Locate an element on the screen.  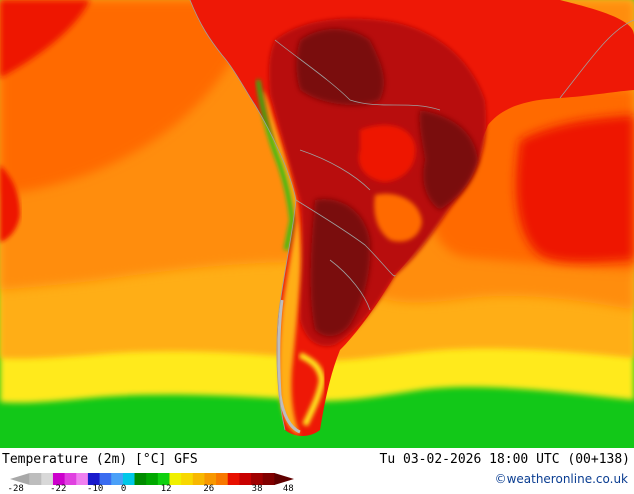
credit-link: ©weatheronline.co.uk is located at coordinates (561, 479).